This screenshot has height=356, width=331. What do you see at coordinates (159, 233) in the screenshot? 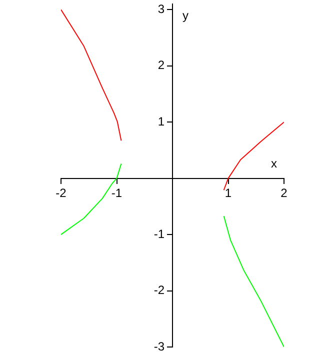
I see `y-tick-label: -1` at bounding box center [159, 233].